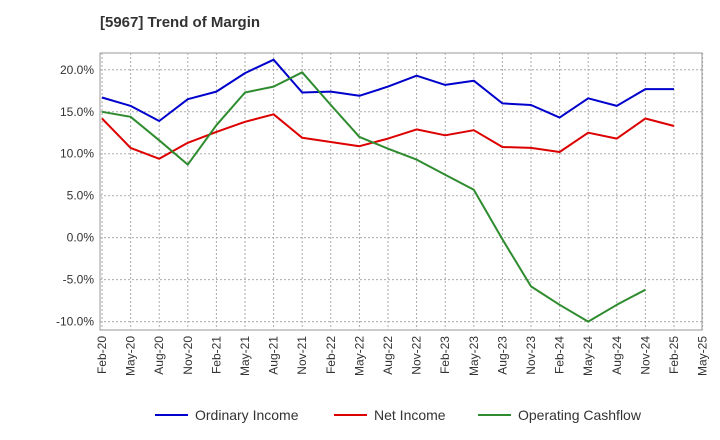 The height and width of the screenshot is (440, 720). What do you see at coordinates (274, 355) in the screenshot?
I see `x-tick-label: Aug-21` at bounding box center [274, 355].